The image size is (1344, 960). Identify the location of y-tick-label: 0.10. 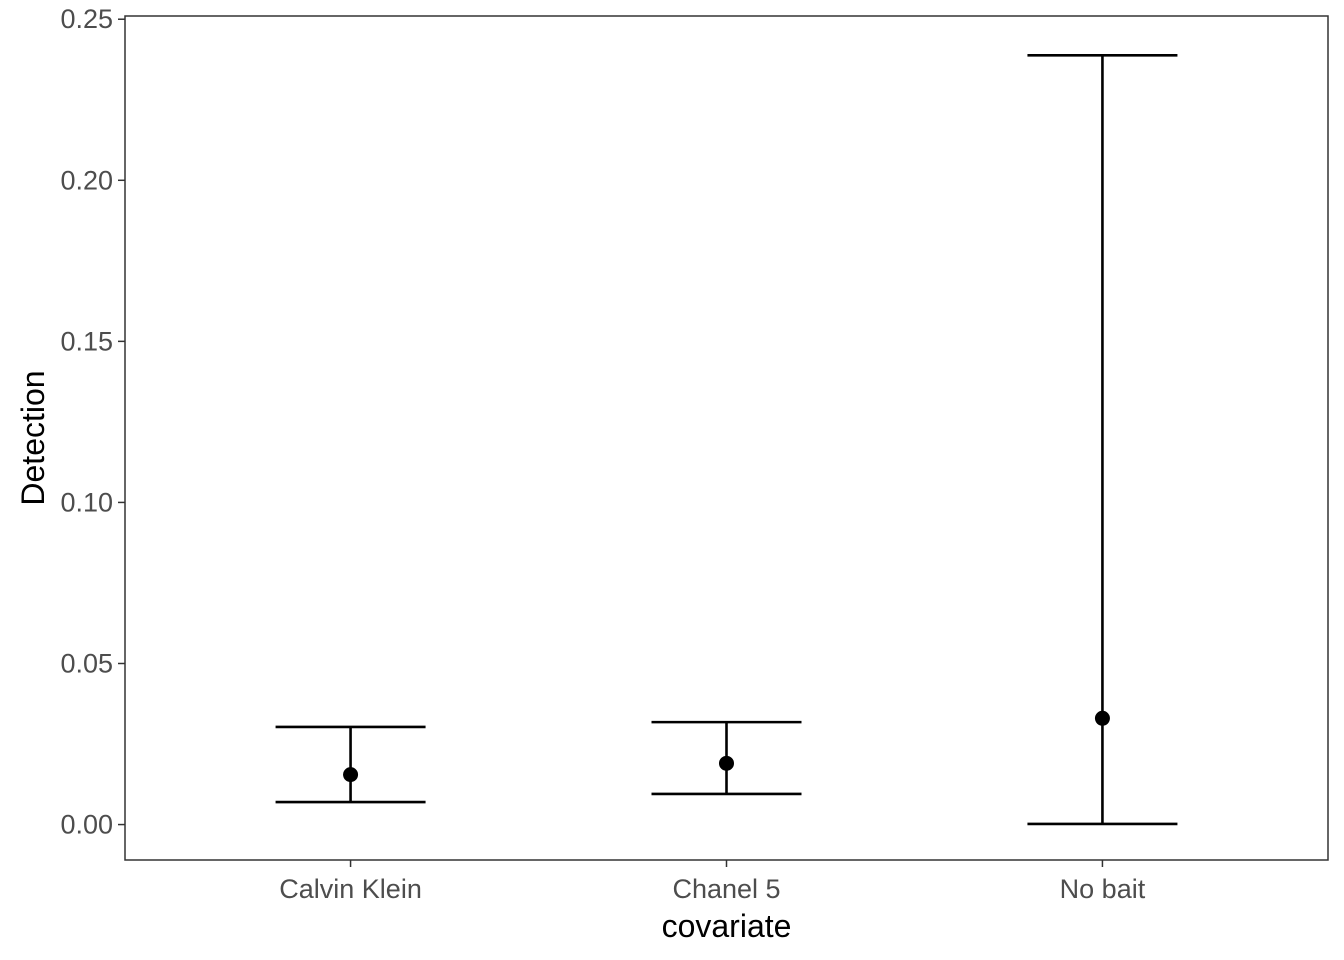
(86, 502).